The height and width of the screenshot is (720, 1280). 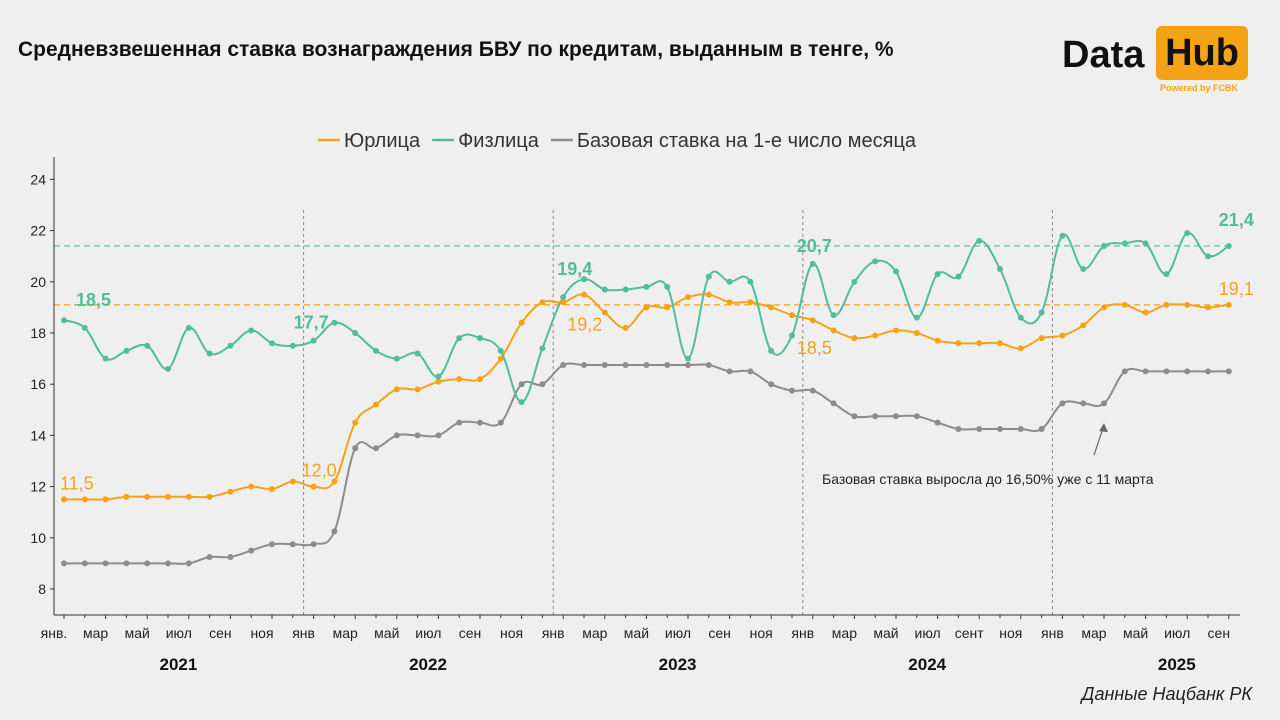 What do you see at coordinates (747, 141) in the screenshot?
I see `legend-label: Базовая ставка на 1-е число месяца` at bounding box center [747, 141].